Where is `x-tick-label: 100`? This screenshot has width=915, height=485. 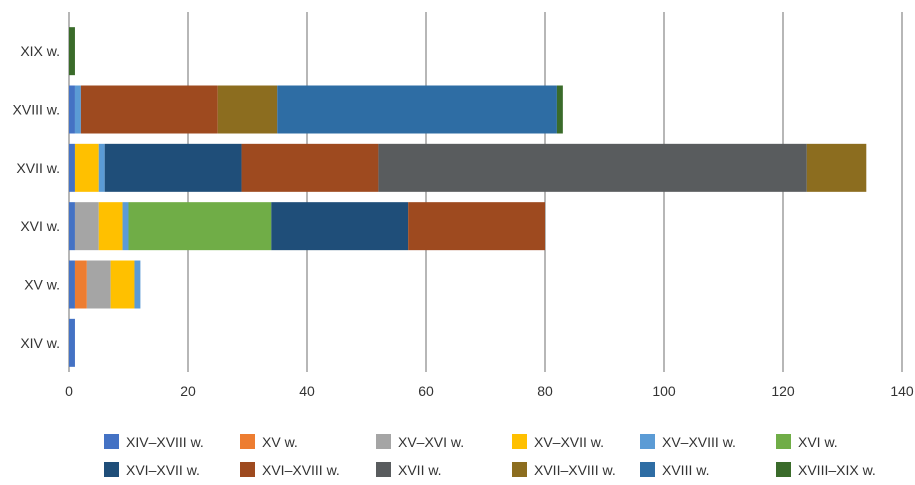 x-tick-label: 100 is located at coordinates (664, 391).